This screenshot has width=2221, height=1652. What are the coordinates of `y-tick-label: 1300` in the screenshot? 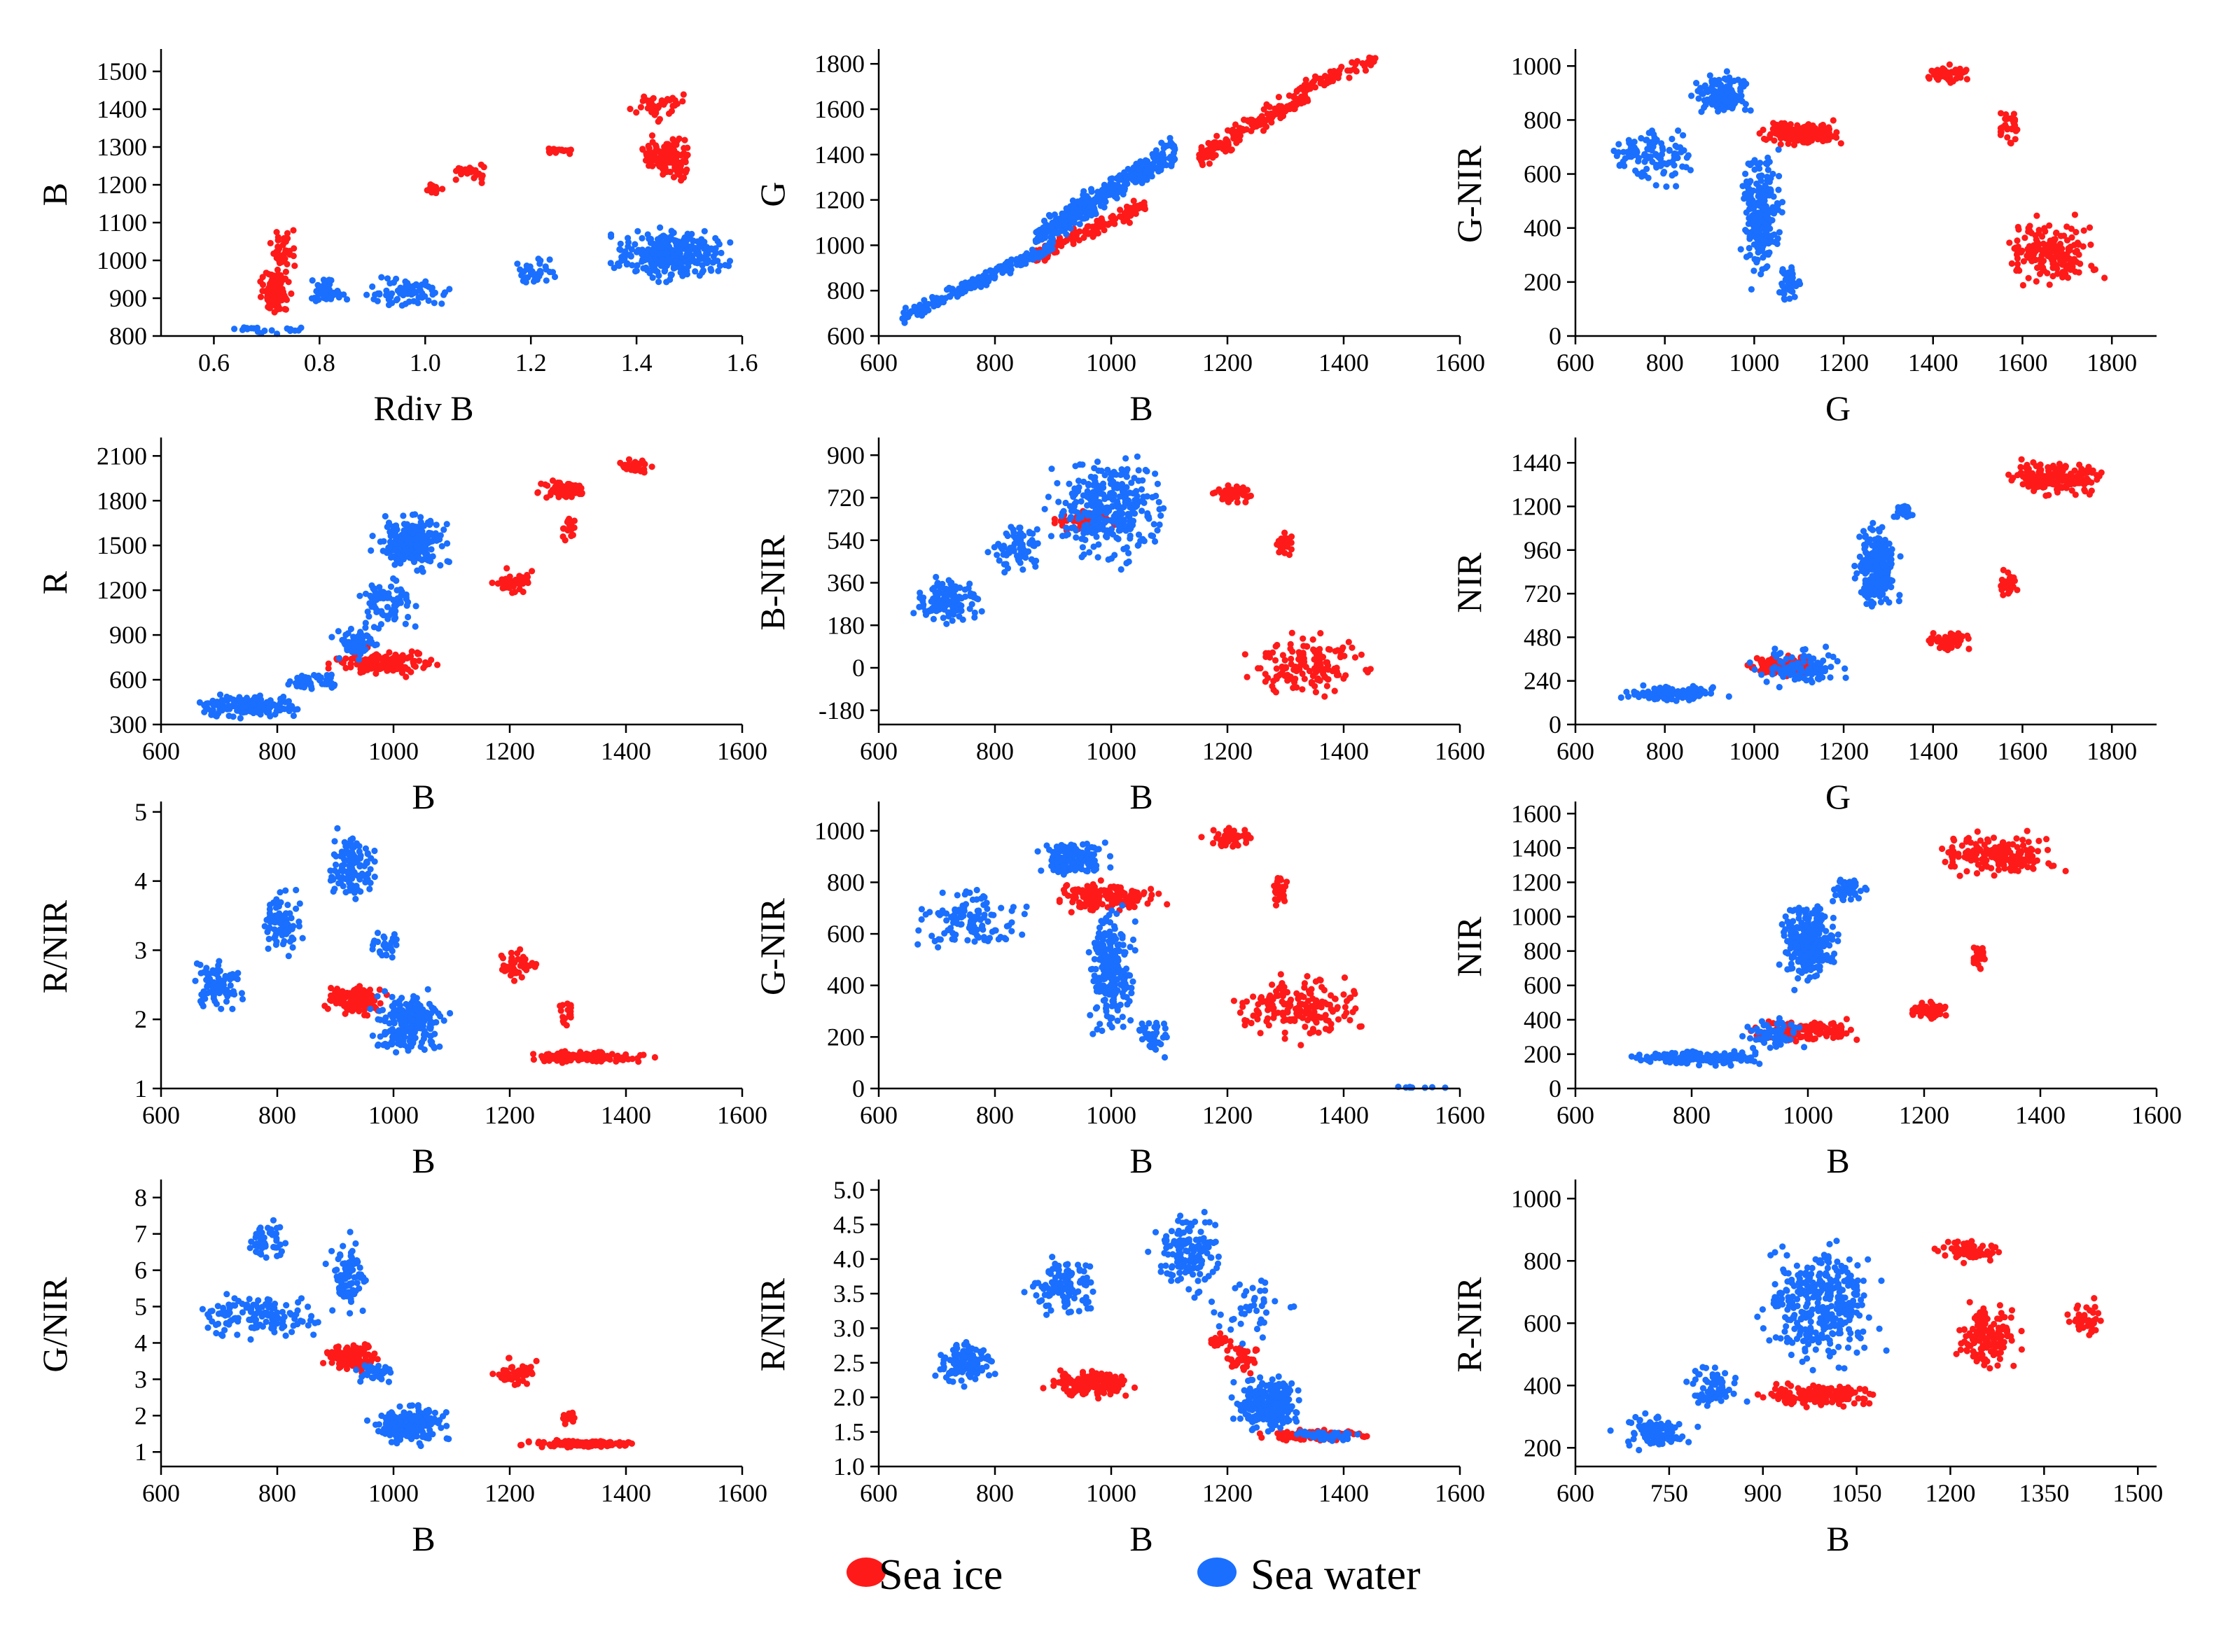 It's located at (122, 147).